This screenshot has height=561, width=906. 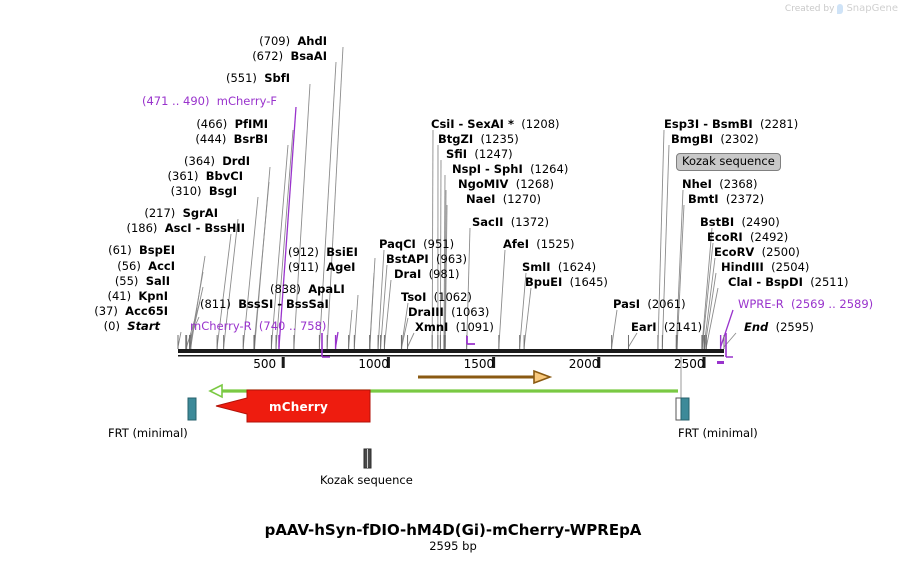 I want to click on site-label-pasi: PasI (2061), so click(x=649, y=304).